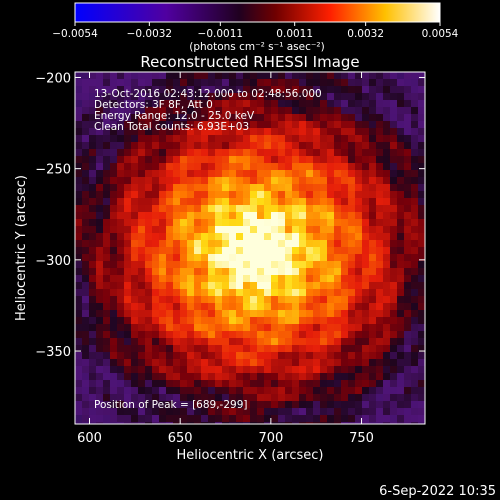 Image resolution: width=500 pixels, height=500 pixels. I want to click on y-tick-label: −300, so click(53, 261).